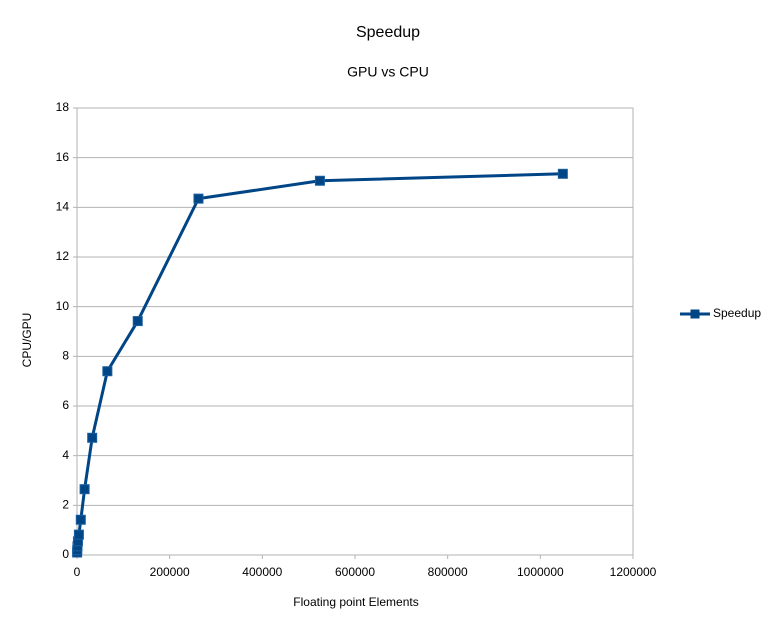 The image size is (776, 630). What do you see at coordinates (63, 207) in the screenshot?
I see `y-tick-label: 14` at bounding box center [63, 207].